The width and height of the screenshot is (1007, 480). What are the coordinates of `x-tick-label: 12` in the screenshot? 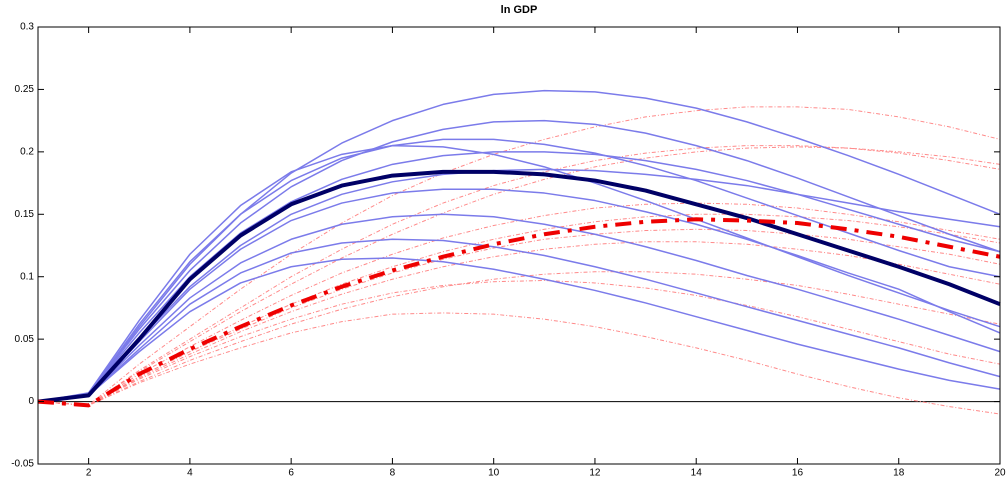 It's located at (595, 473).